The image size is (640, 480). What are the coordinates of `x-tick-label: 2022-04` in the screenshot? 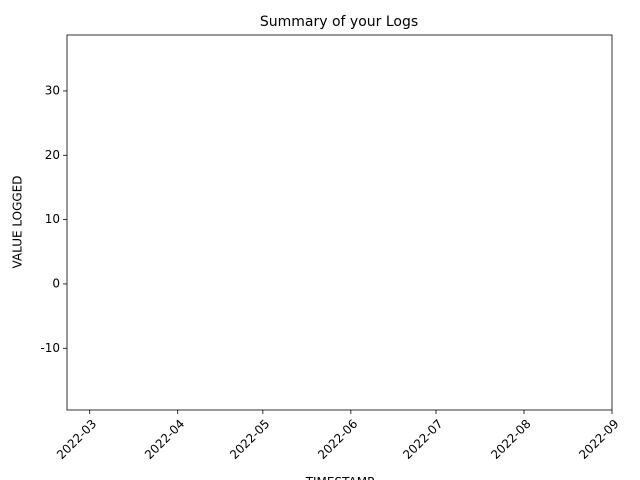 It's located at (164, 439).